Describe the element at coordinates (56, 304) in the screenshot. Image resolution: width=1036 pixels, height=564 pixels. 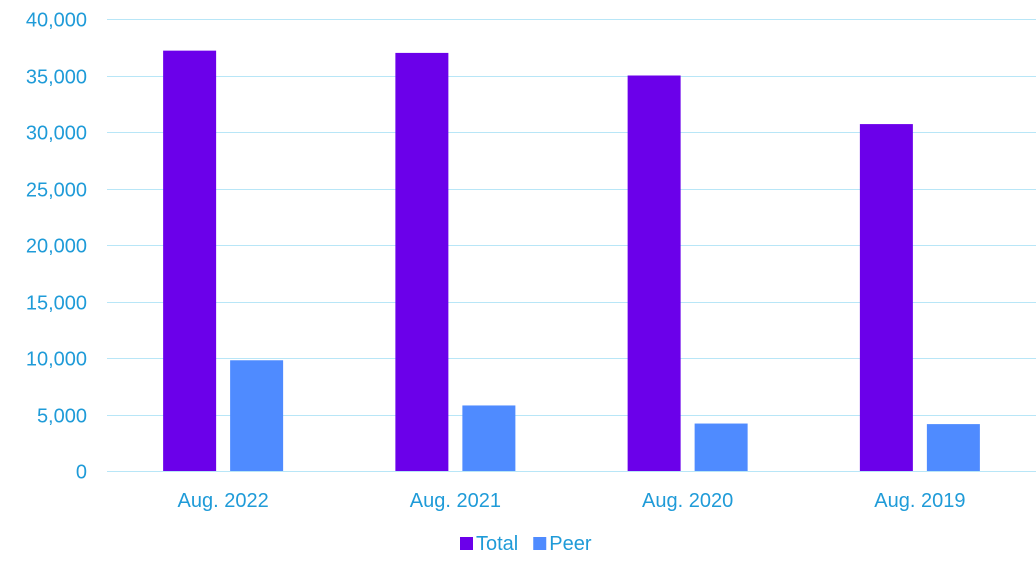
I see `y-tick-label: 15,000` at that location.